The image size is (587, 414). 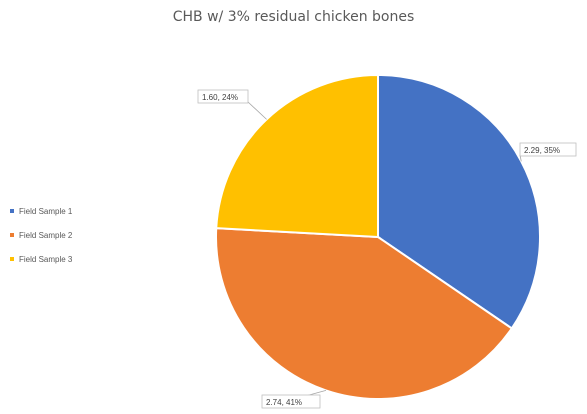 What do you see at coordinates (284, 402) in the screenshot?
I see `data-label-field-sample-2: 2.74, 41%` at bounding box center [284, 402].